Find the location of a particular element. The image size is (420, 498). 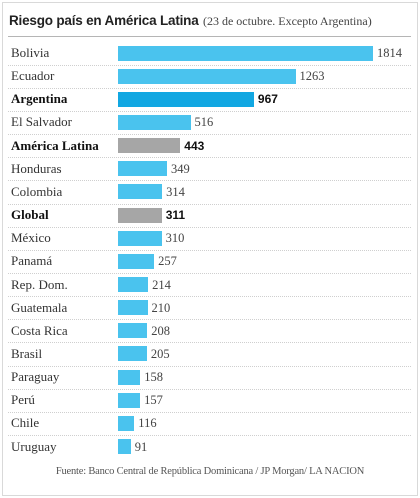

data-label: 210 is located at coordinates (161, 307).